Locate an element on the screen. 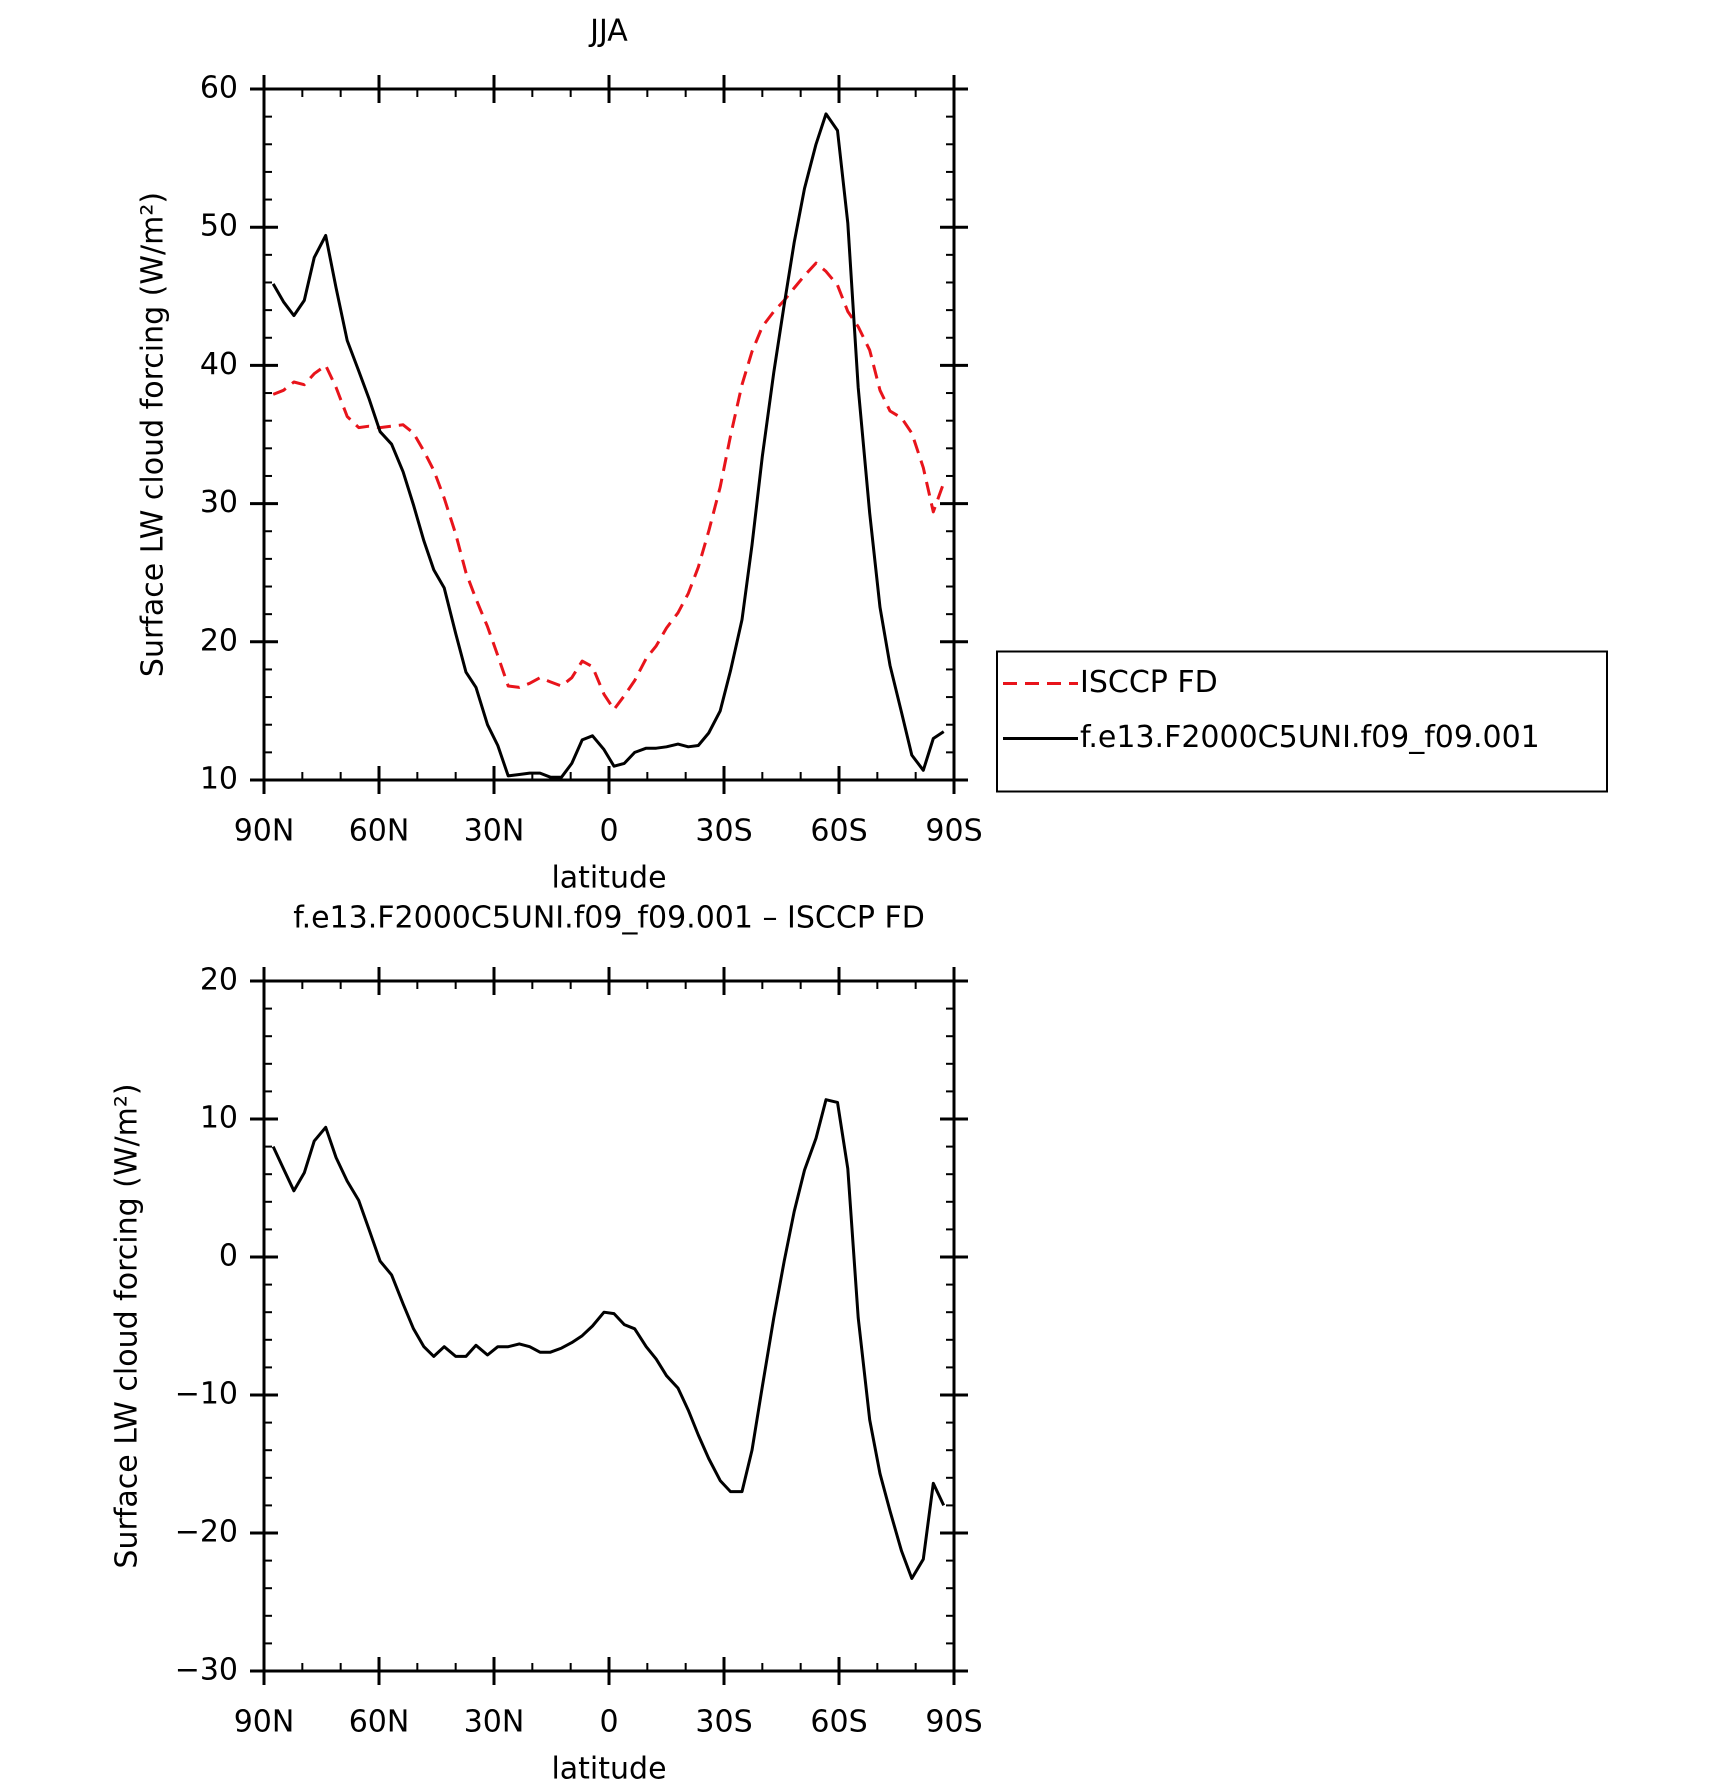 The width and height of the screenshot is (1710, 1783). y-tick-label: 50 is located at coordinates (219, 226).